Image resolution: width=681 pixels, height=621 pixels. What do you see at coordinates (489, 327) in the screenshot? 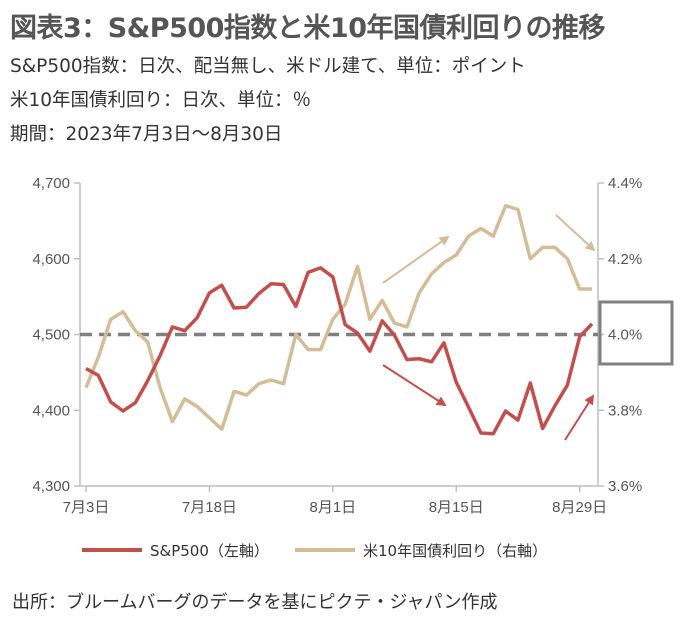
I see `trend-arrows` at bounding box center [489, 327].